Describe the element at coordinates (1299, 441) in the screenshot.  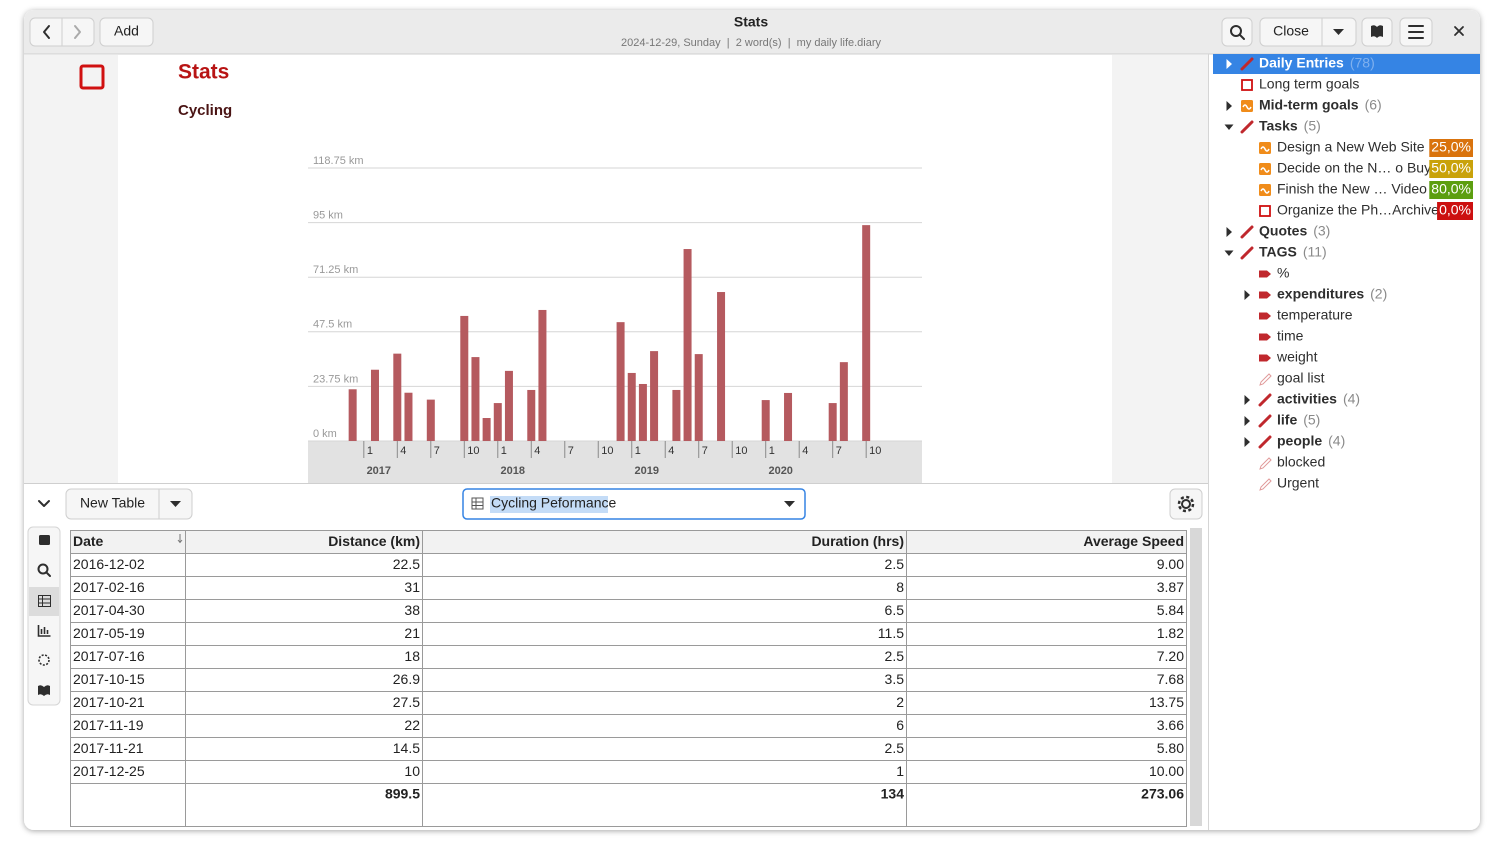
I see `tree-label: people` at that location.